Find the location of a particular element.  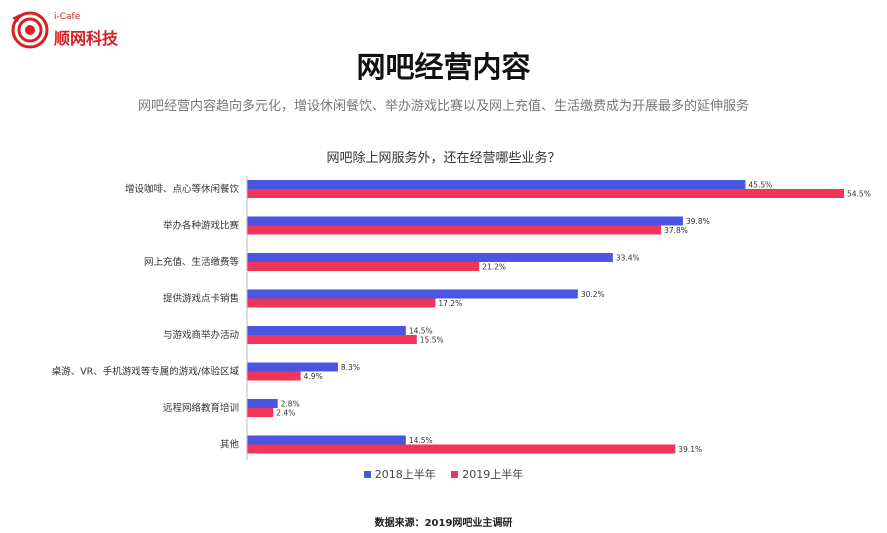

data-label: 15.5% is located at coordinates (432, 340).